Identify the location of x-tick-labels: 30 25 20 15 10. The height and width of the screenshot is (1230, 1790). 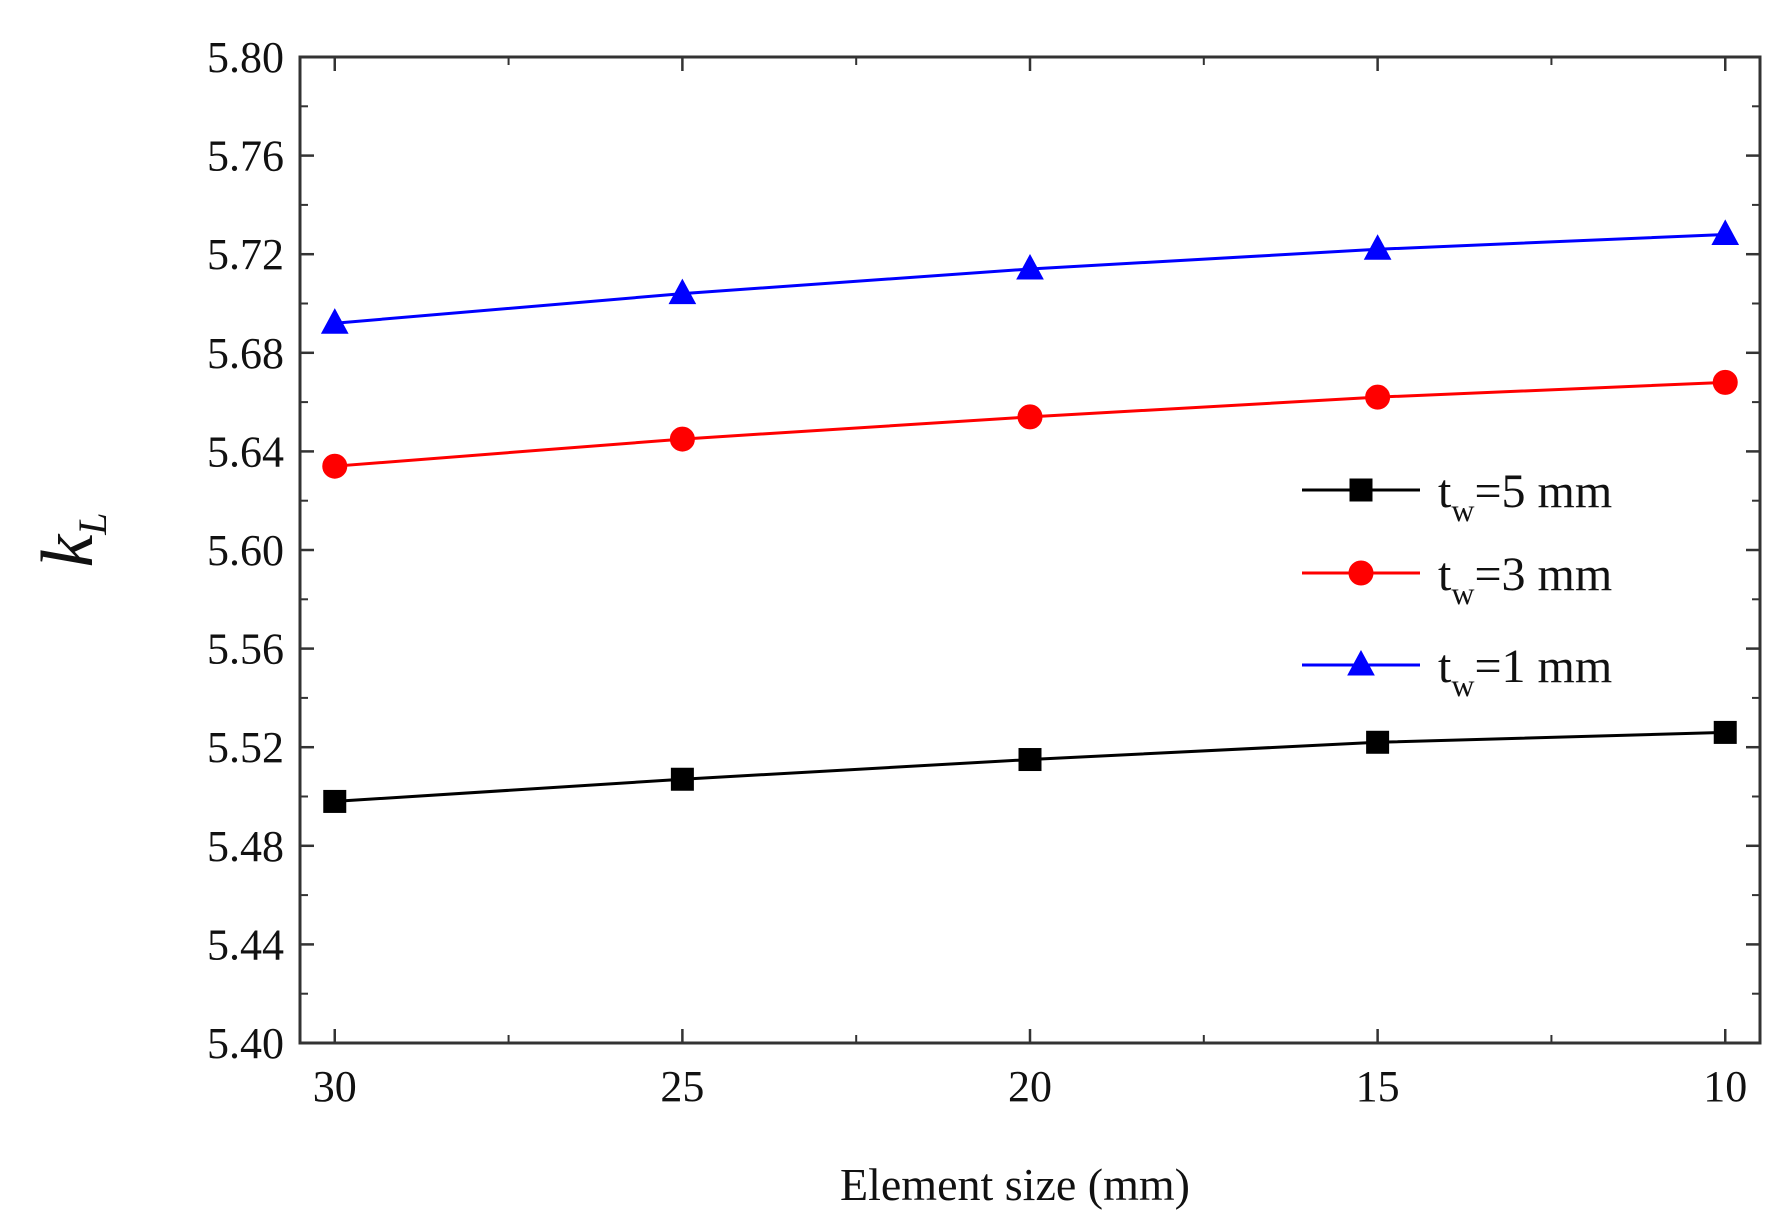
(1030, 1086).